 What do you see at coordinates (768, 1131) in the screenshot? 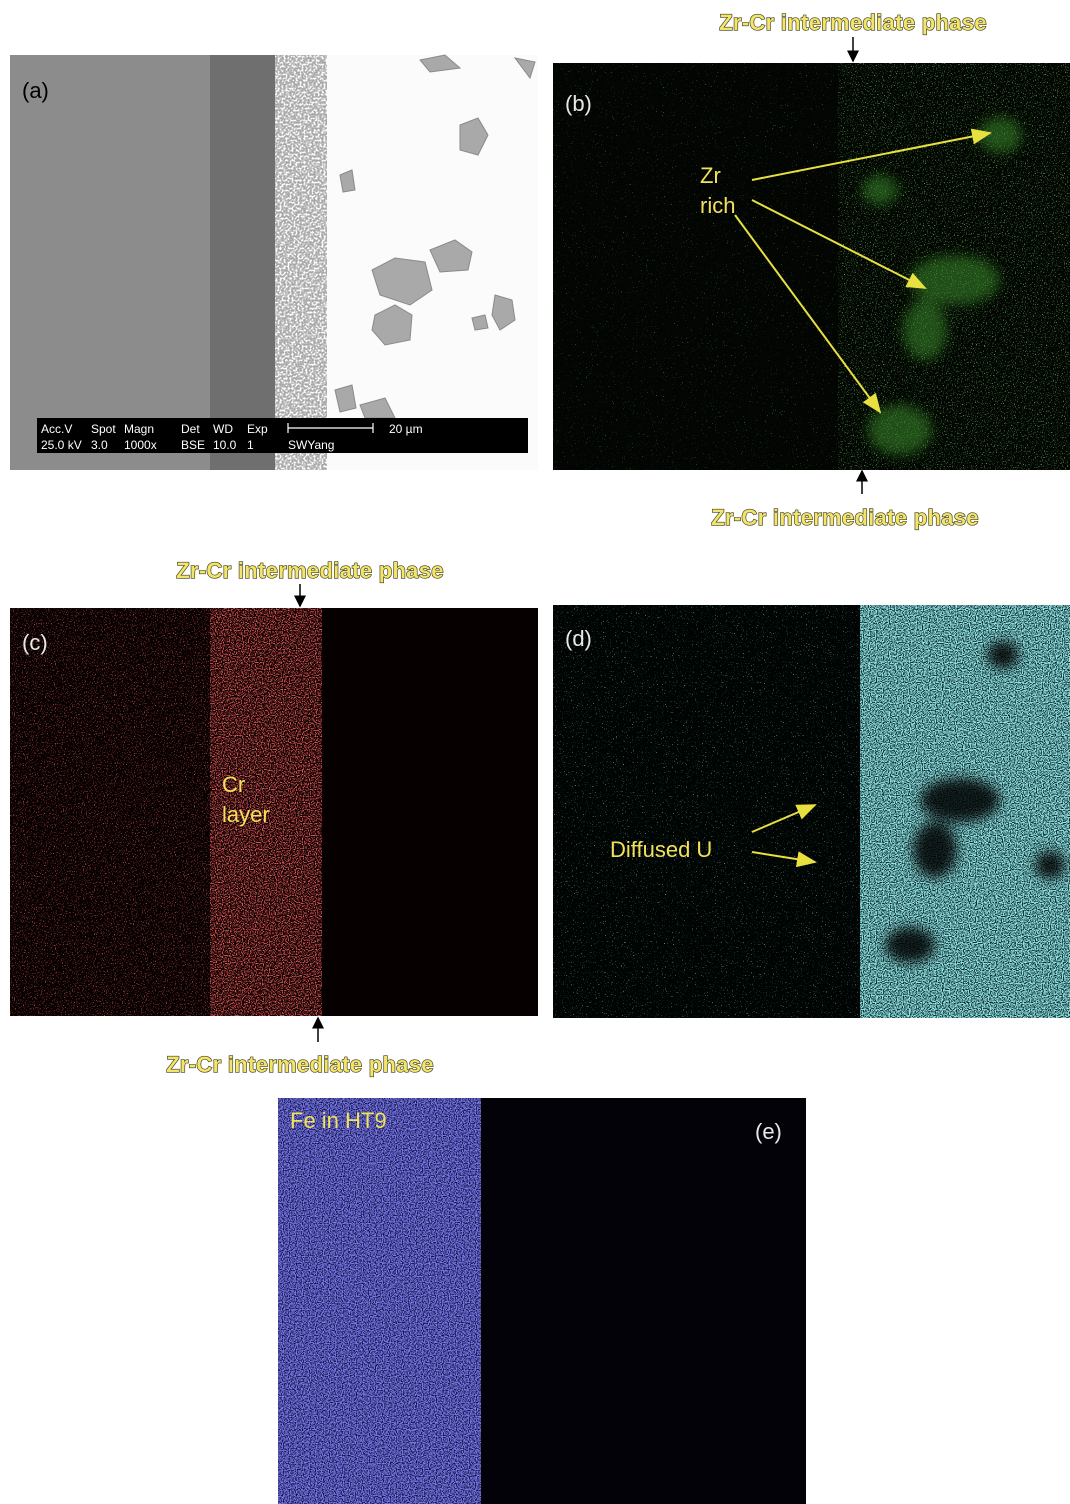
I see `panel-label: (e)` at bounding box center [768, 1131].